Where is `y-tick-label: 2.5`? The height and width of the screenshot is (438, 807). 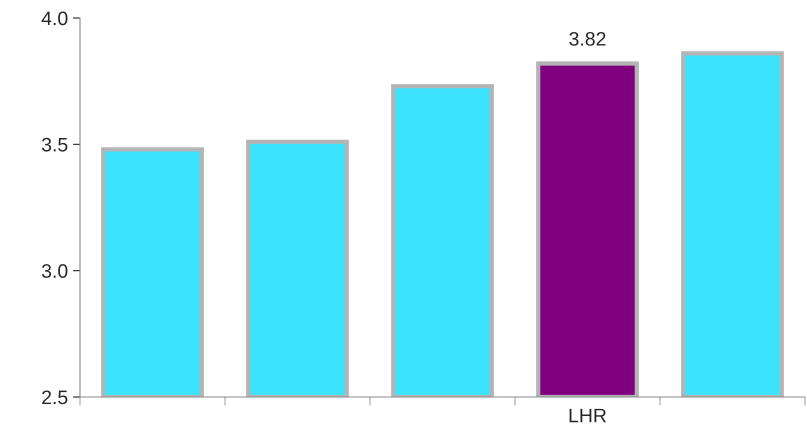
y-tick-label: 2.5 is located at coordinates (55, 397).